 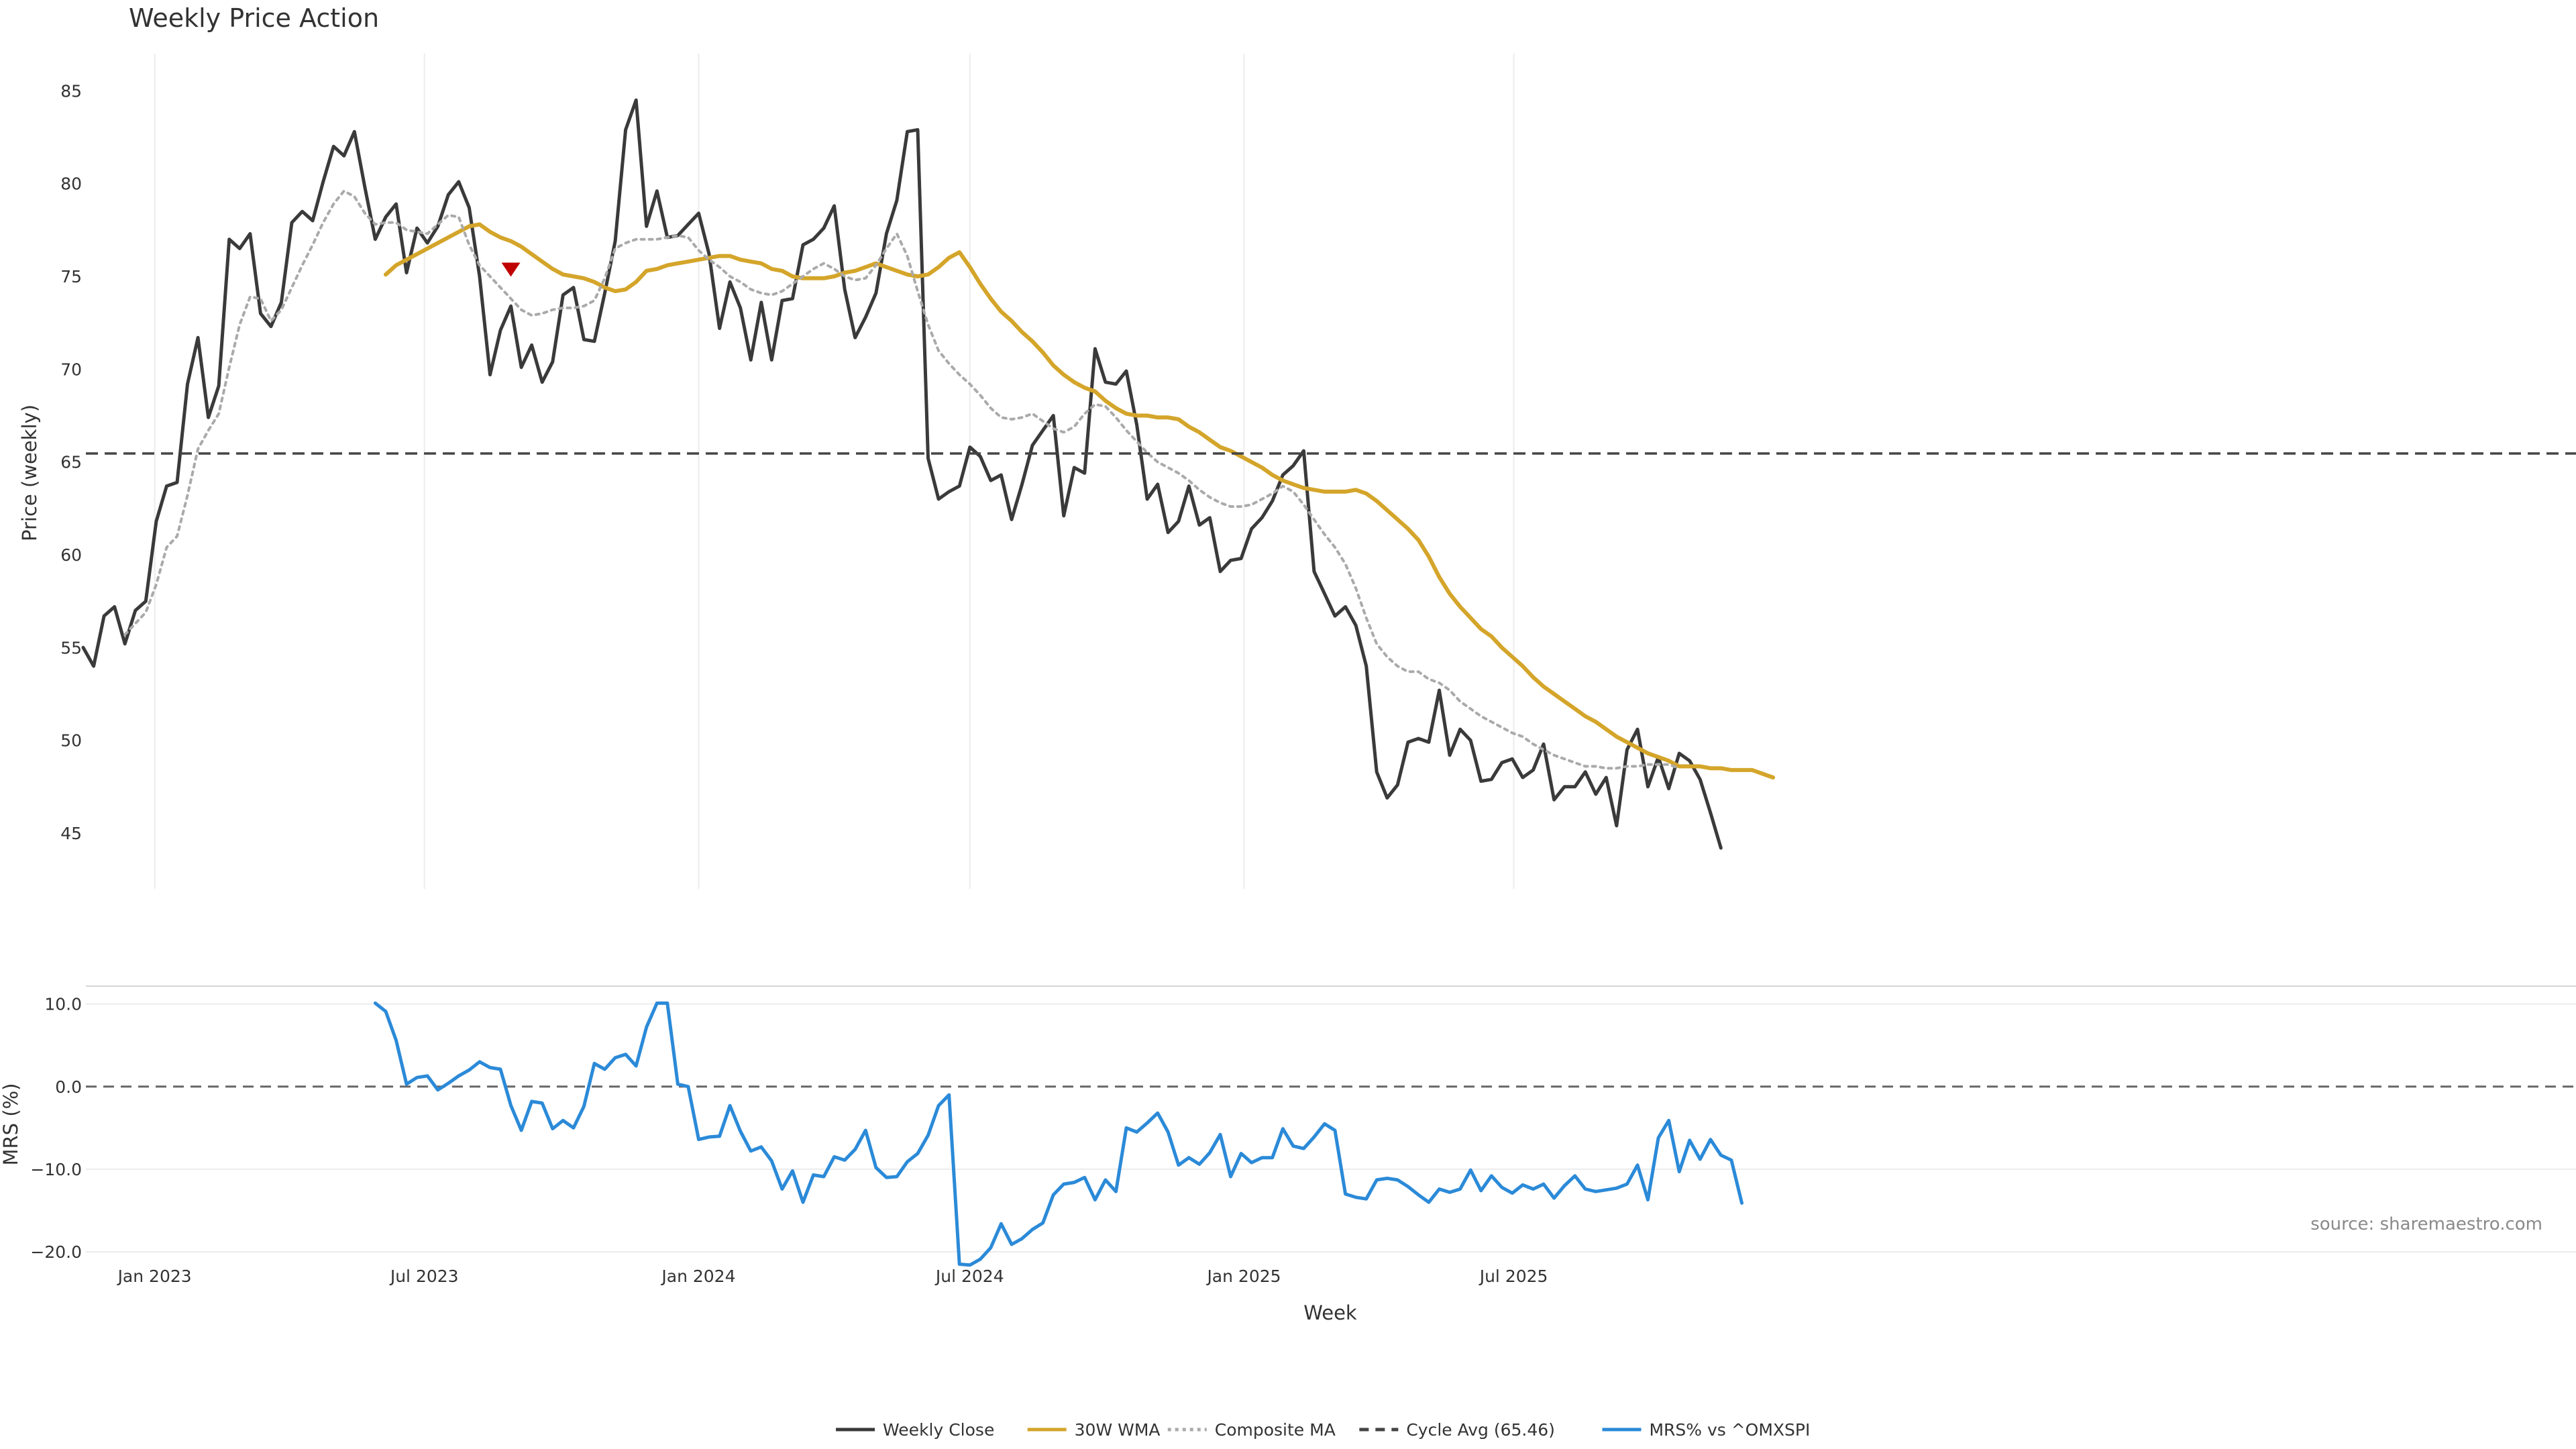 I want to click on price-y-tick-label: 55, so click(x=71, y=647).